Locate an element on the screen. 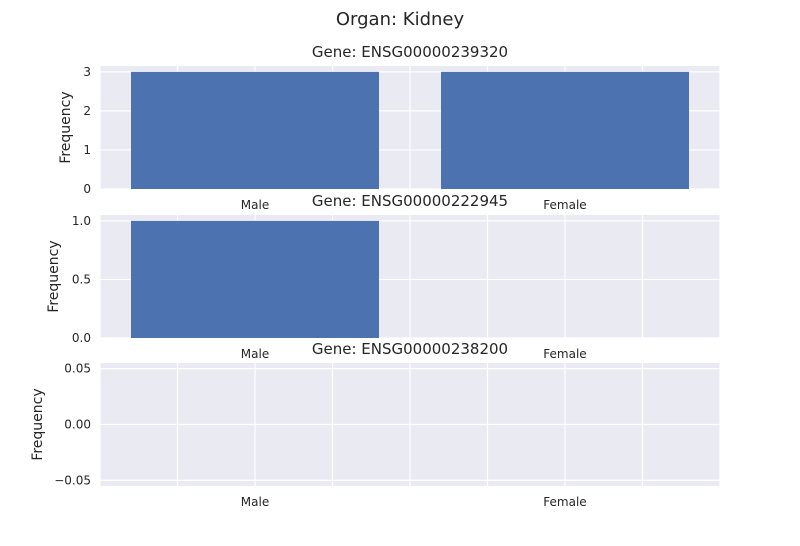 The width and height of the screenshot is (800, 546). y-tick-label: −0.05 is located at coordinates (72, 480).